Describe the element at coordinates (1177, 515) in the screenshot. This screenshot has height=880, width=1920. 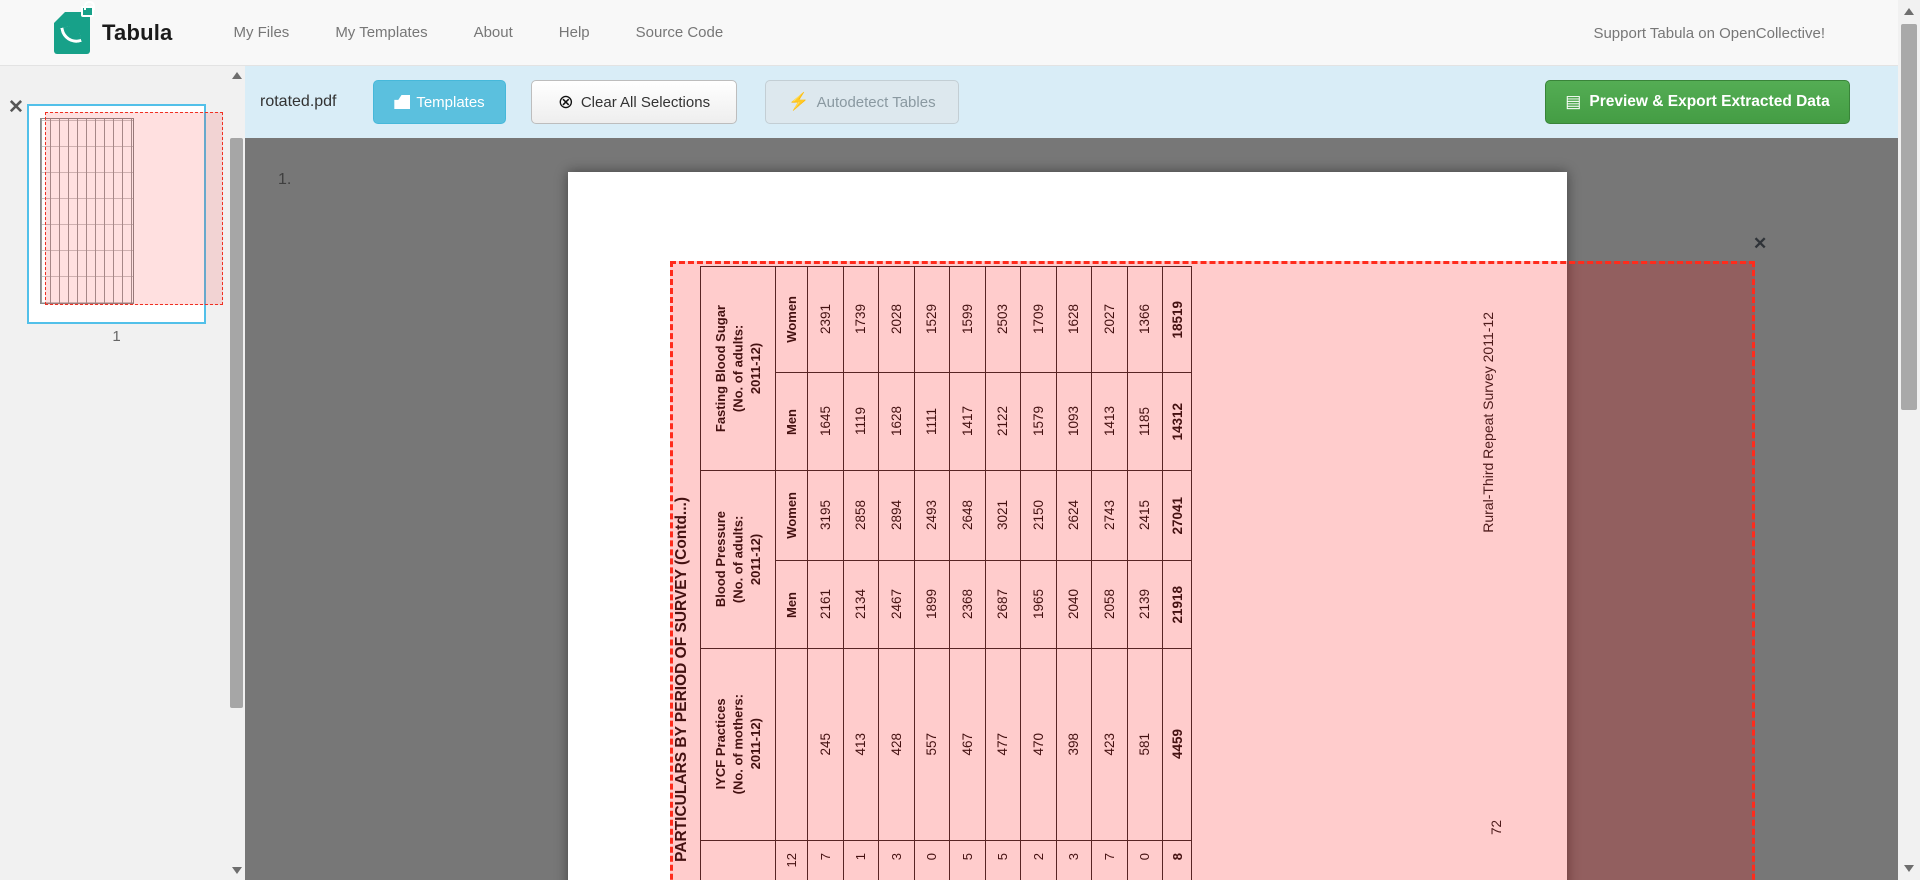
I see `table-total-cell: 27041` at that location.